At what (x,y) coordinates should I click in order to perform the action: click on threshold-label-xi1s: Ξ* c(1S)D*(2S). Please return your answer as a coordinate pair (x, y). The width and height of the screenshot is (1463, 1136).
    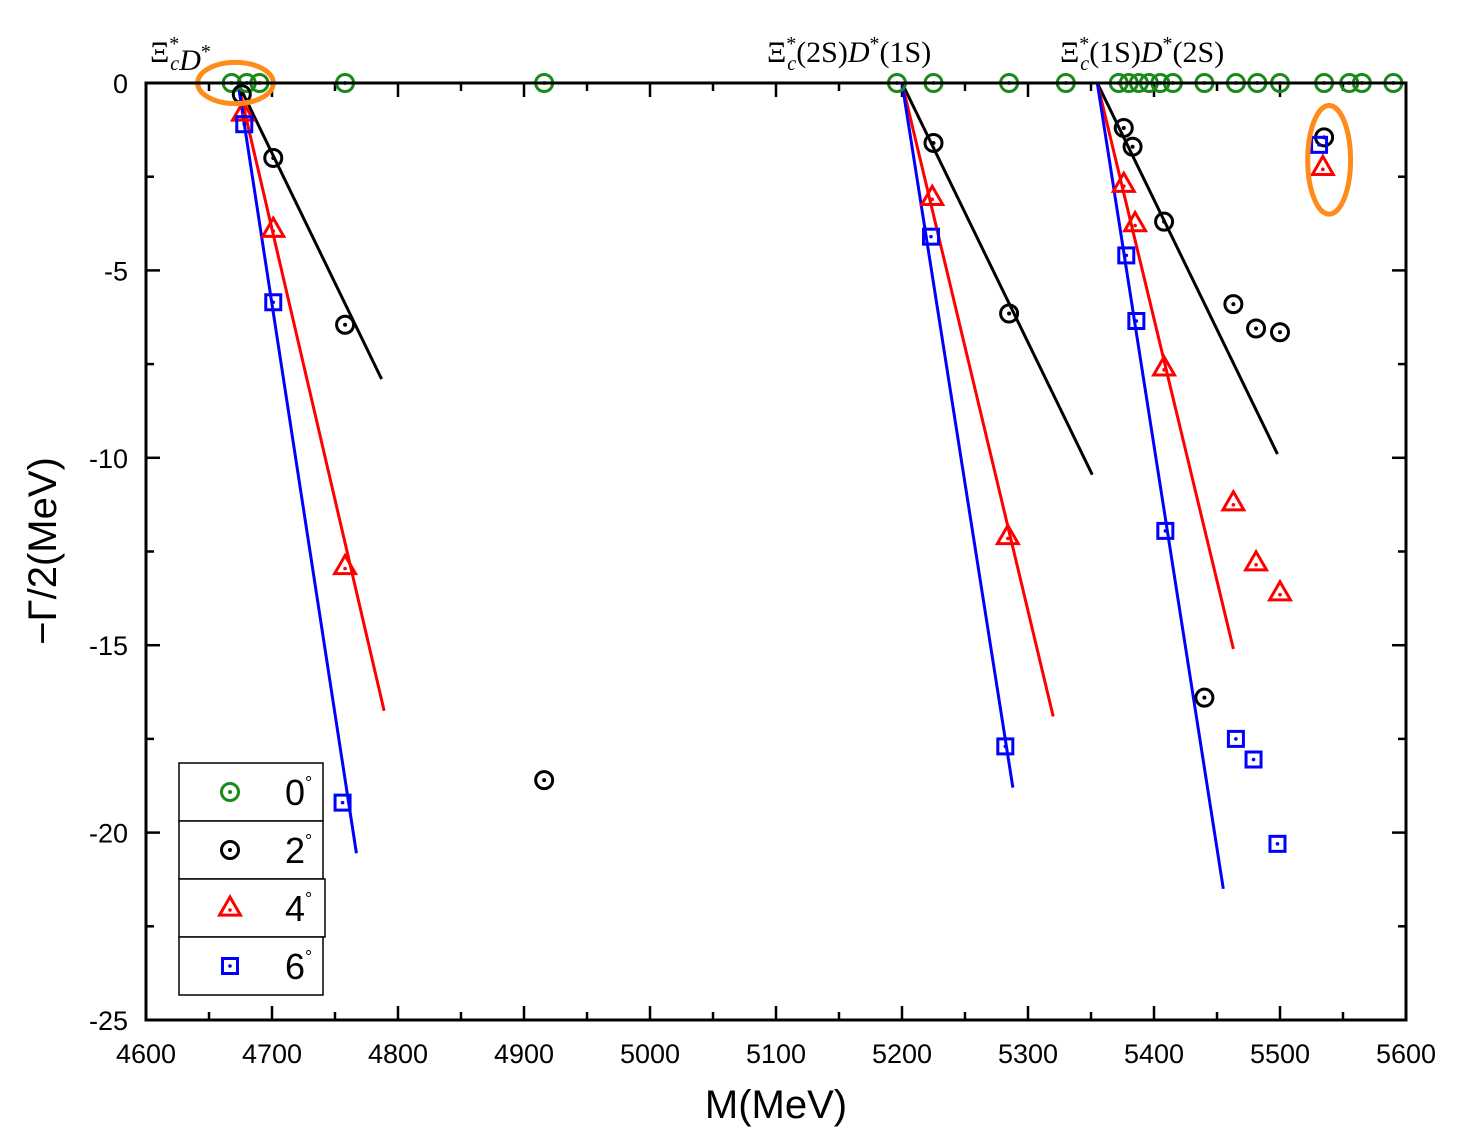
    Looking at the image, I should click on (1142, 54).